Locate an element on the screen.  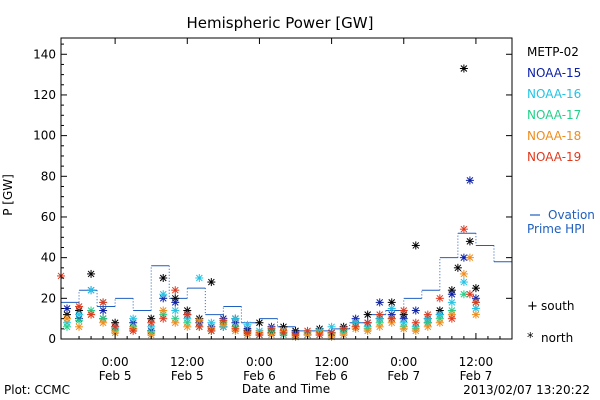
model-legend: Ovation Prime HPI is located at coordinates (561, 222).